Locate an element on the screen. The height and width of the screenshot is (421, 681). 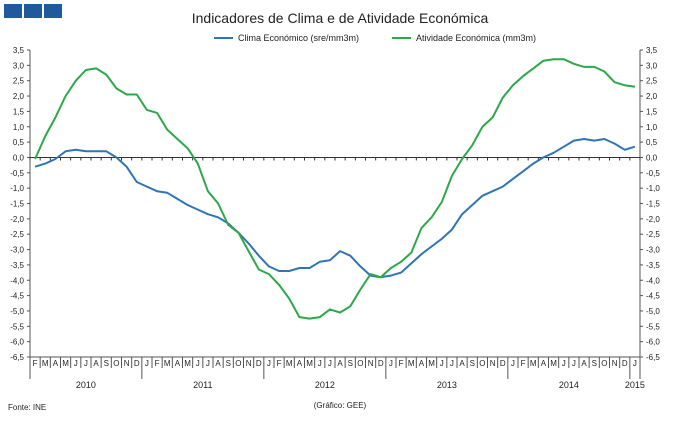
y-tick-label-right: 3,5 is located at coordinates (652, 50).